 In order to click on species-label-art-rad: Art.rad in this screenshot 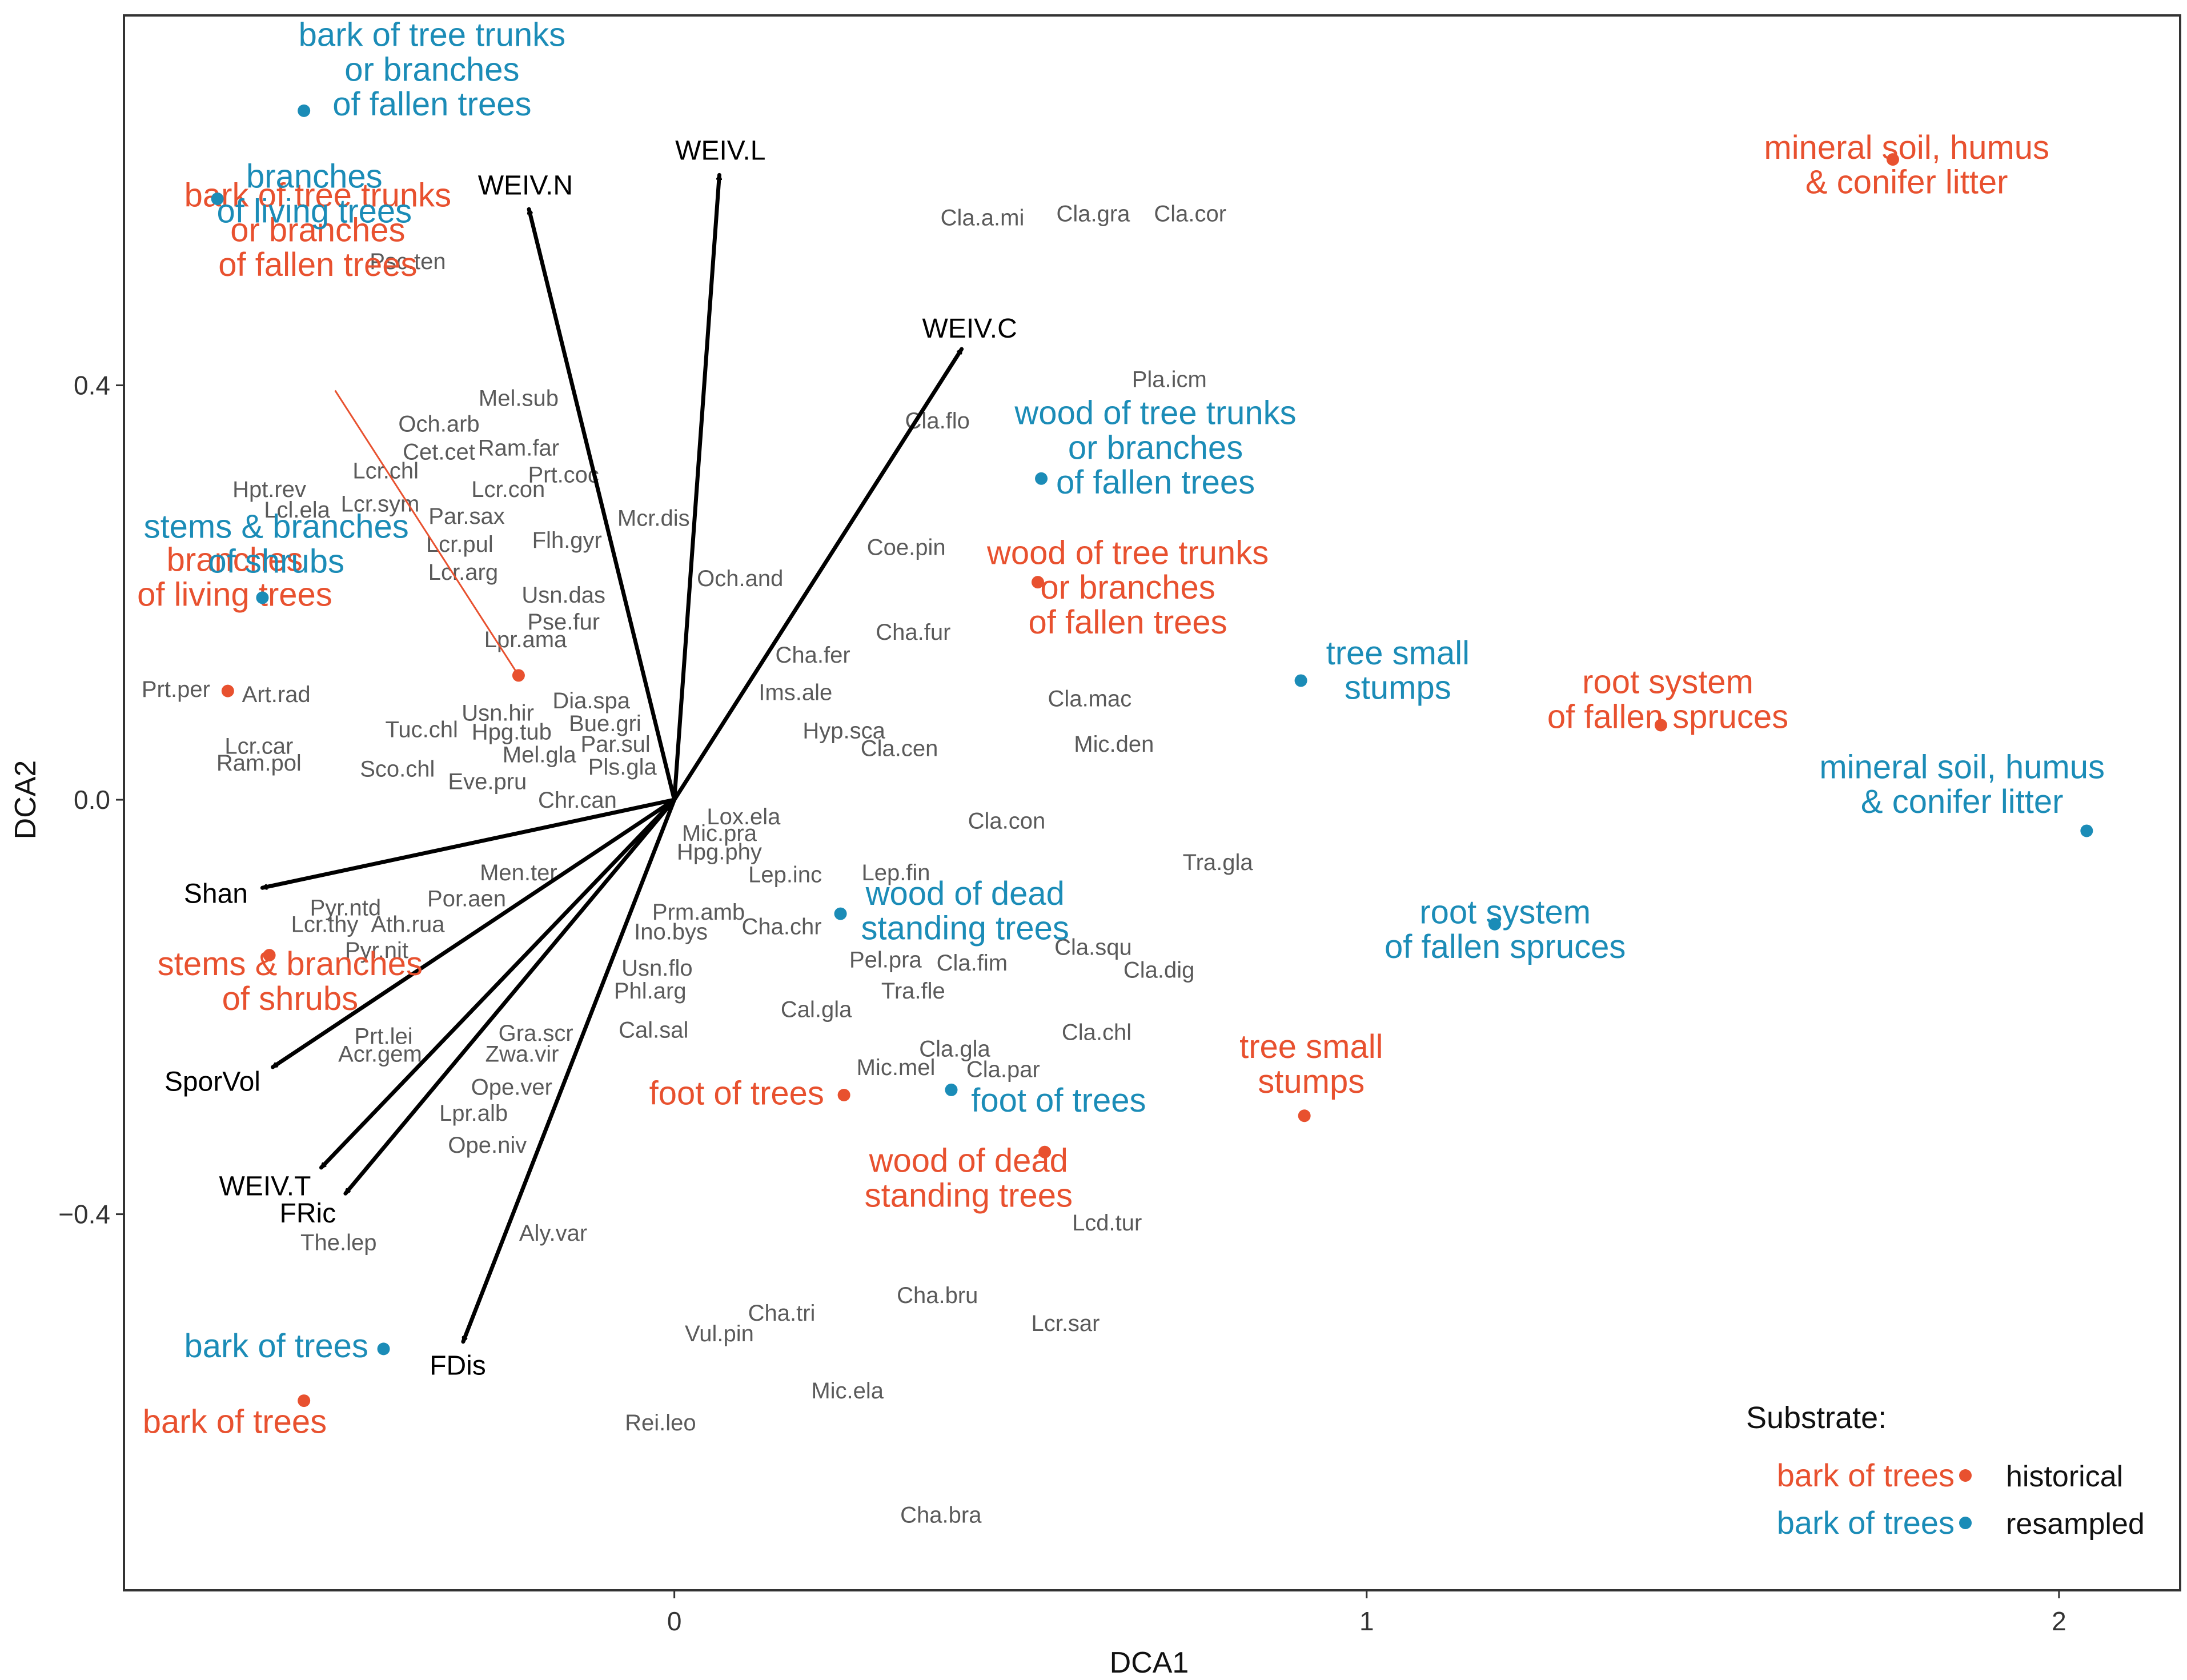, I will do `click(276, 694)`.